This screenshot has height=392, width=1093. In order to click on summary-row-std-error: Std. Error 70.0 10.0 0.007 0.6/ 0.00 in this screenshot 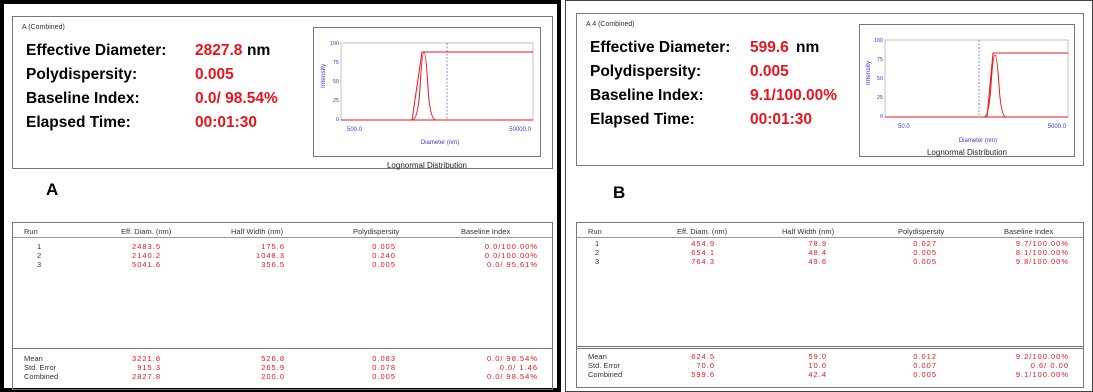, I will do `click(830, 365)`.